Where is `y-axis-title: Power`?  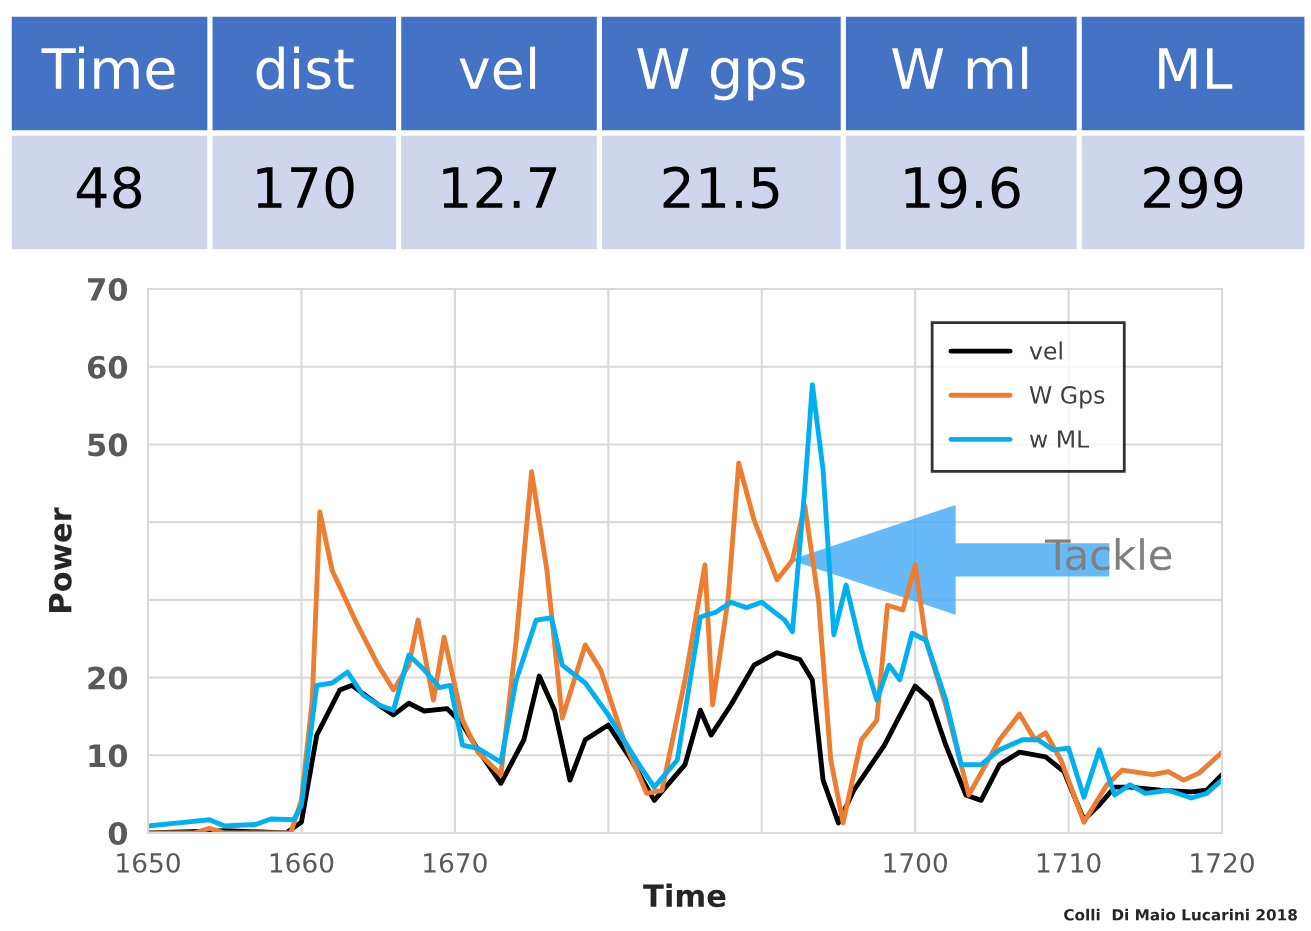 y-axis-title: Power is located at coordinates (60, 559).